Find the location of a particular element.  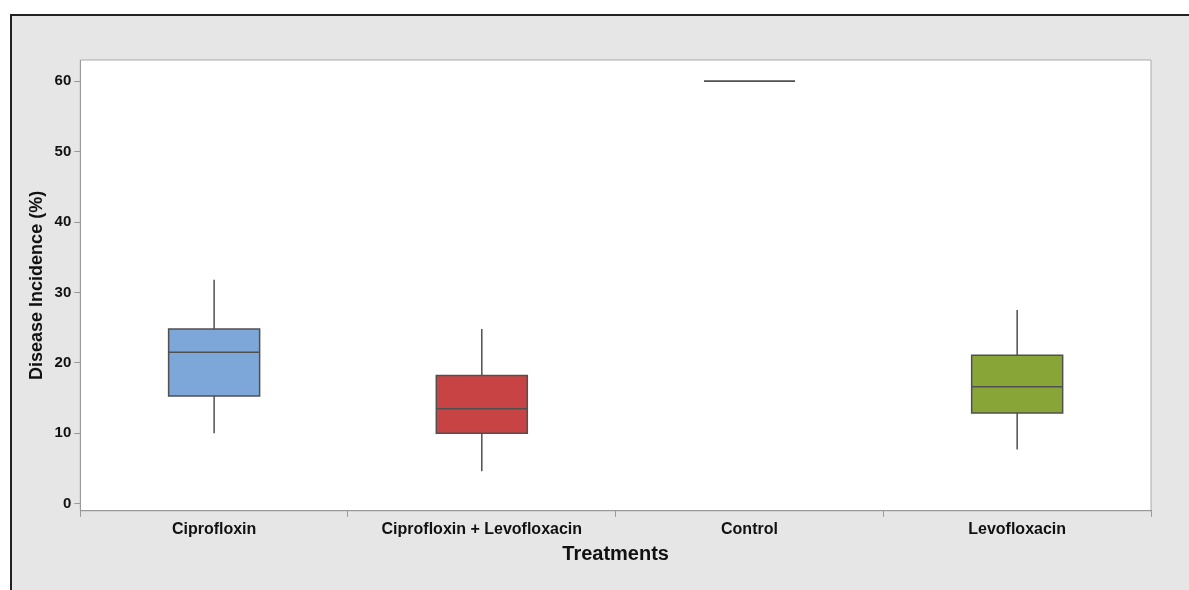

x-tick-label: Levofloxacin is located at coordinates (1017, 528).